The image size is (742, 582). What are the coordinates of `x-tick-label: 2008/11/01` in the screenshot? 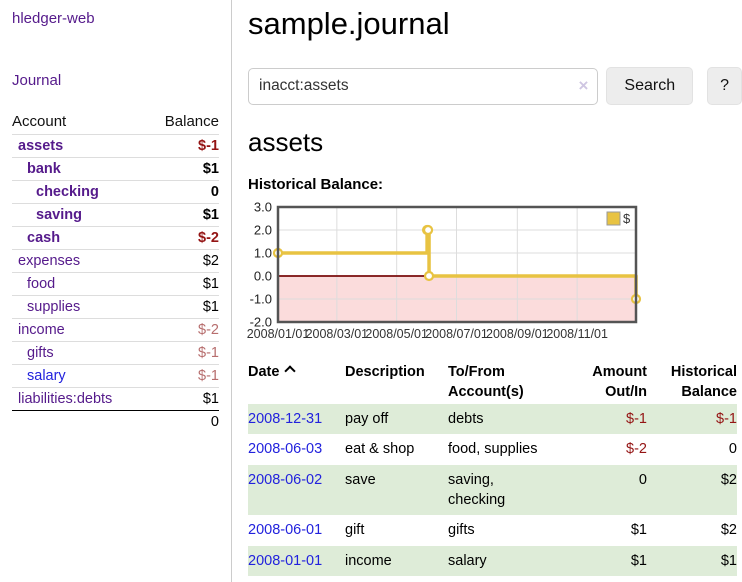 It's located at (577, 334).